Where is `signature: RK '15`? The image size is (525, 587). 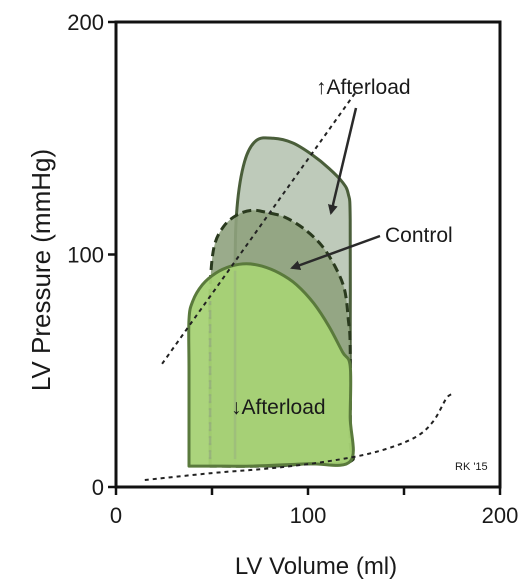
signature: RK '15 is located at coordinates (471, 467).